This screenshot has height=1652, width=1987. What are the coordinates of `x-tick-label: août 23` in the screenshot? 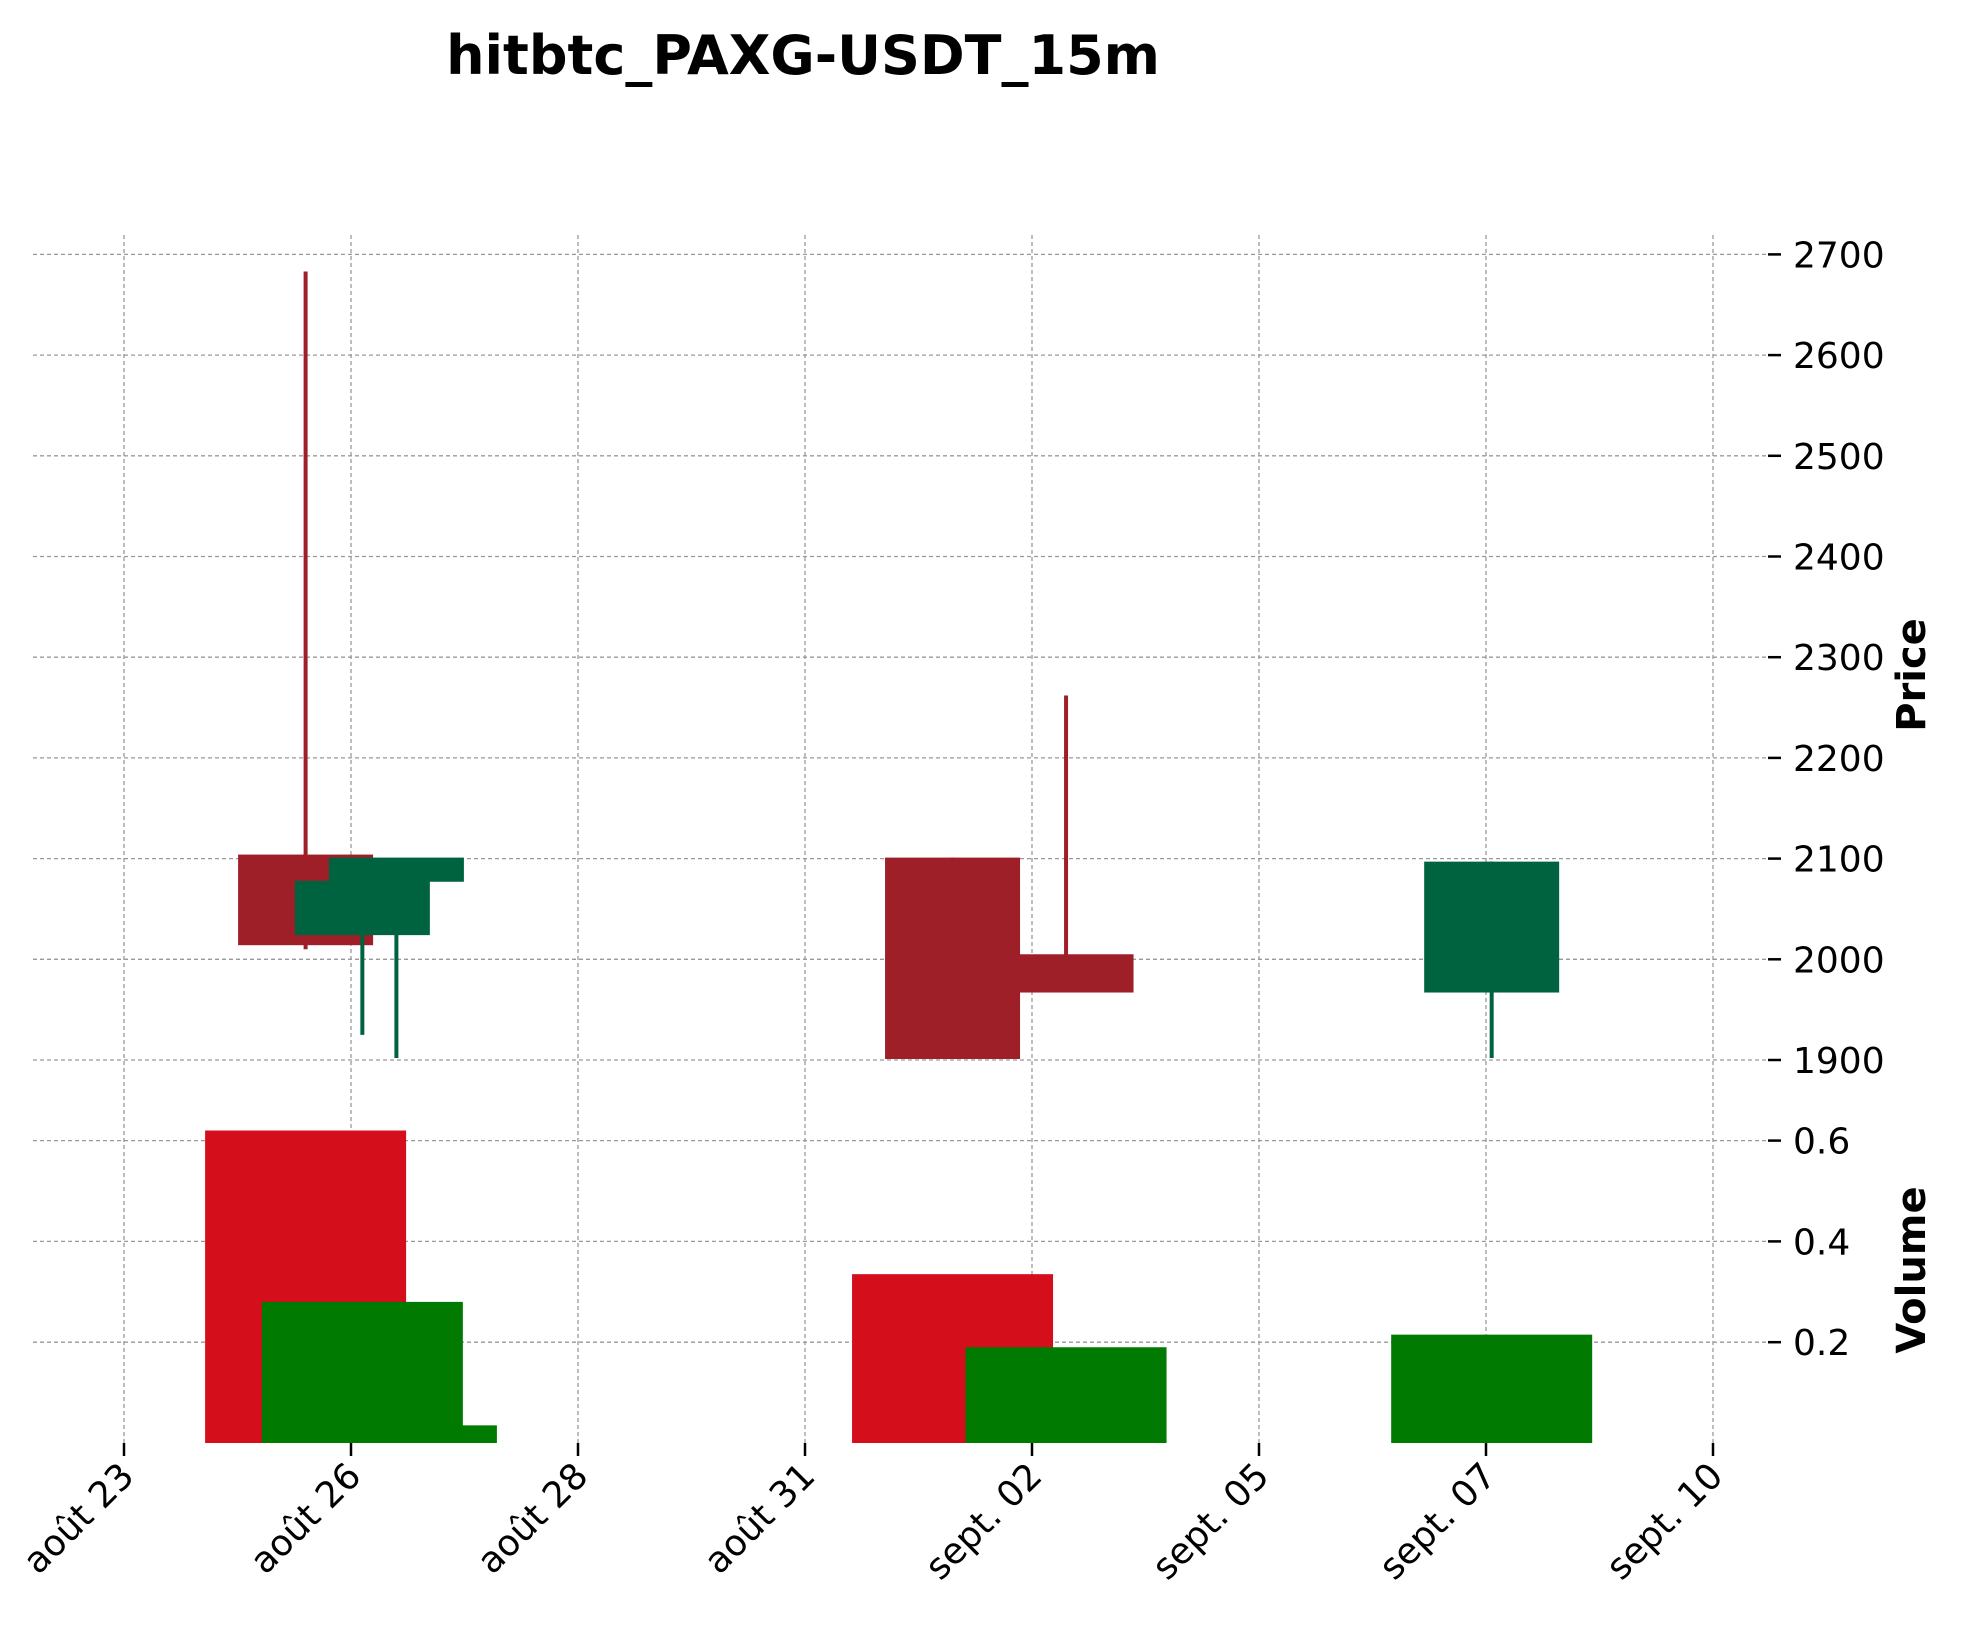 It's located at (79, 1518).